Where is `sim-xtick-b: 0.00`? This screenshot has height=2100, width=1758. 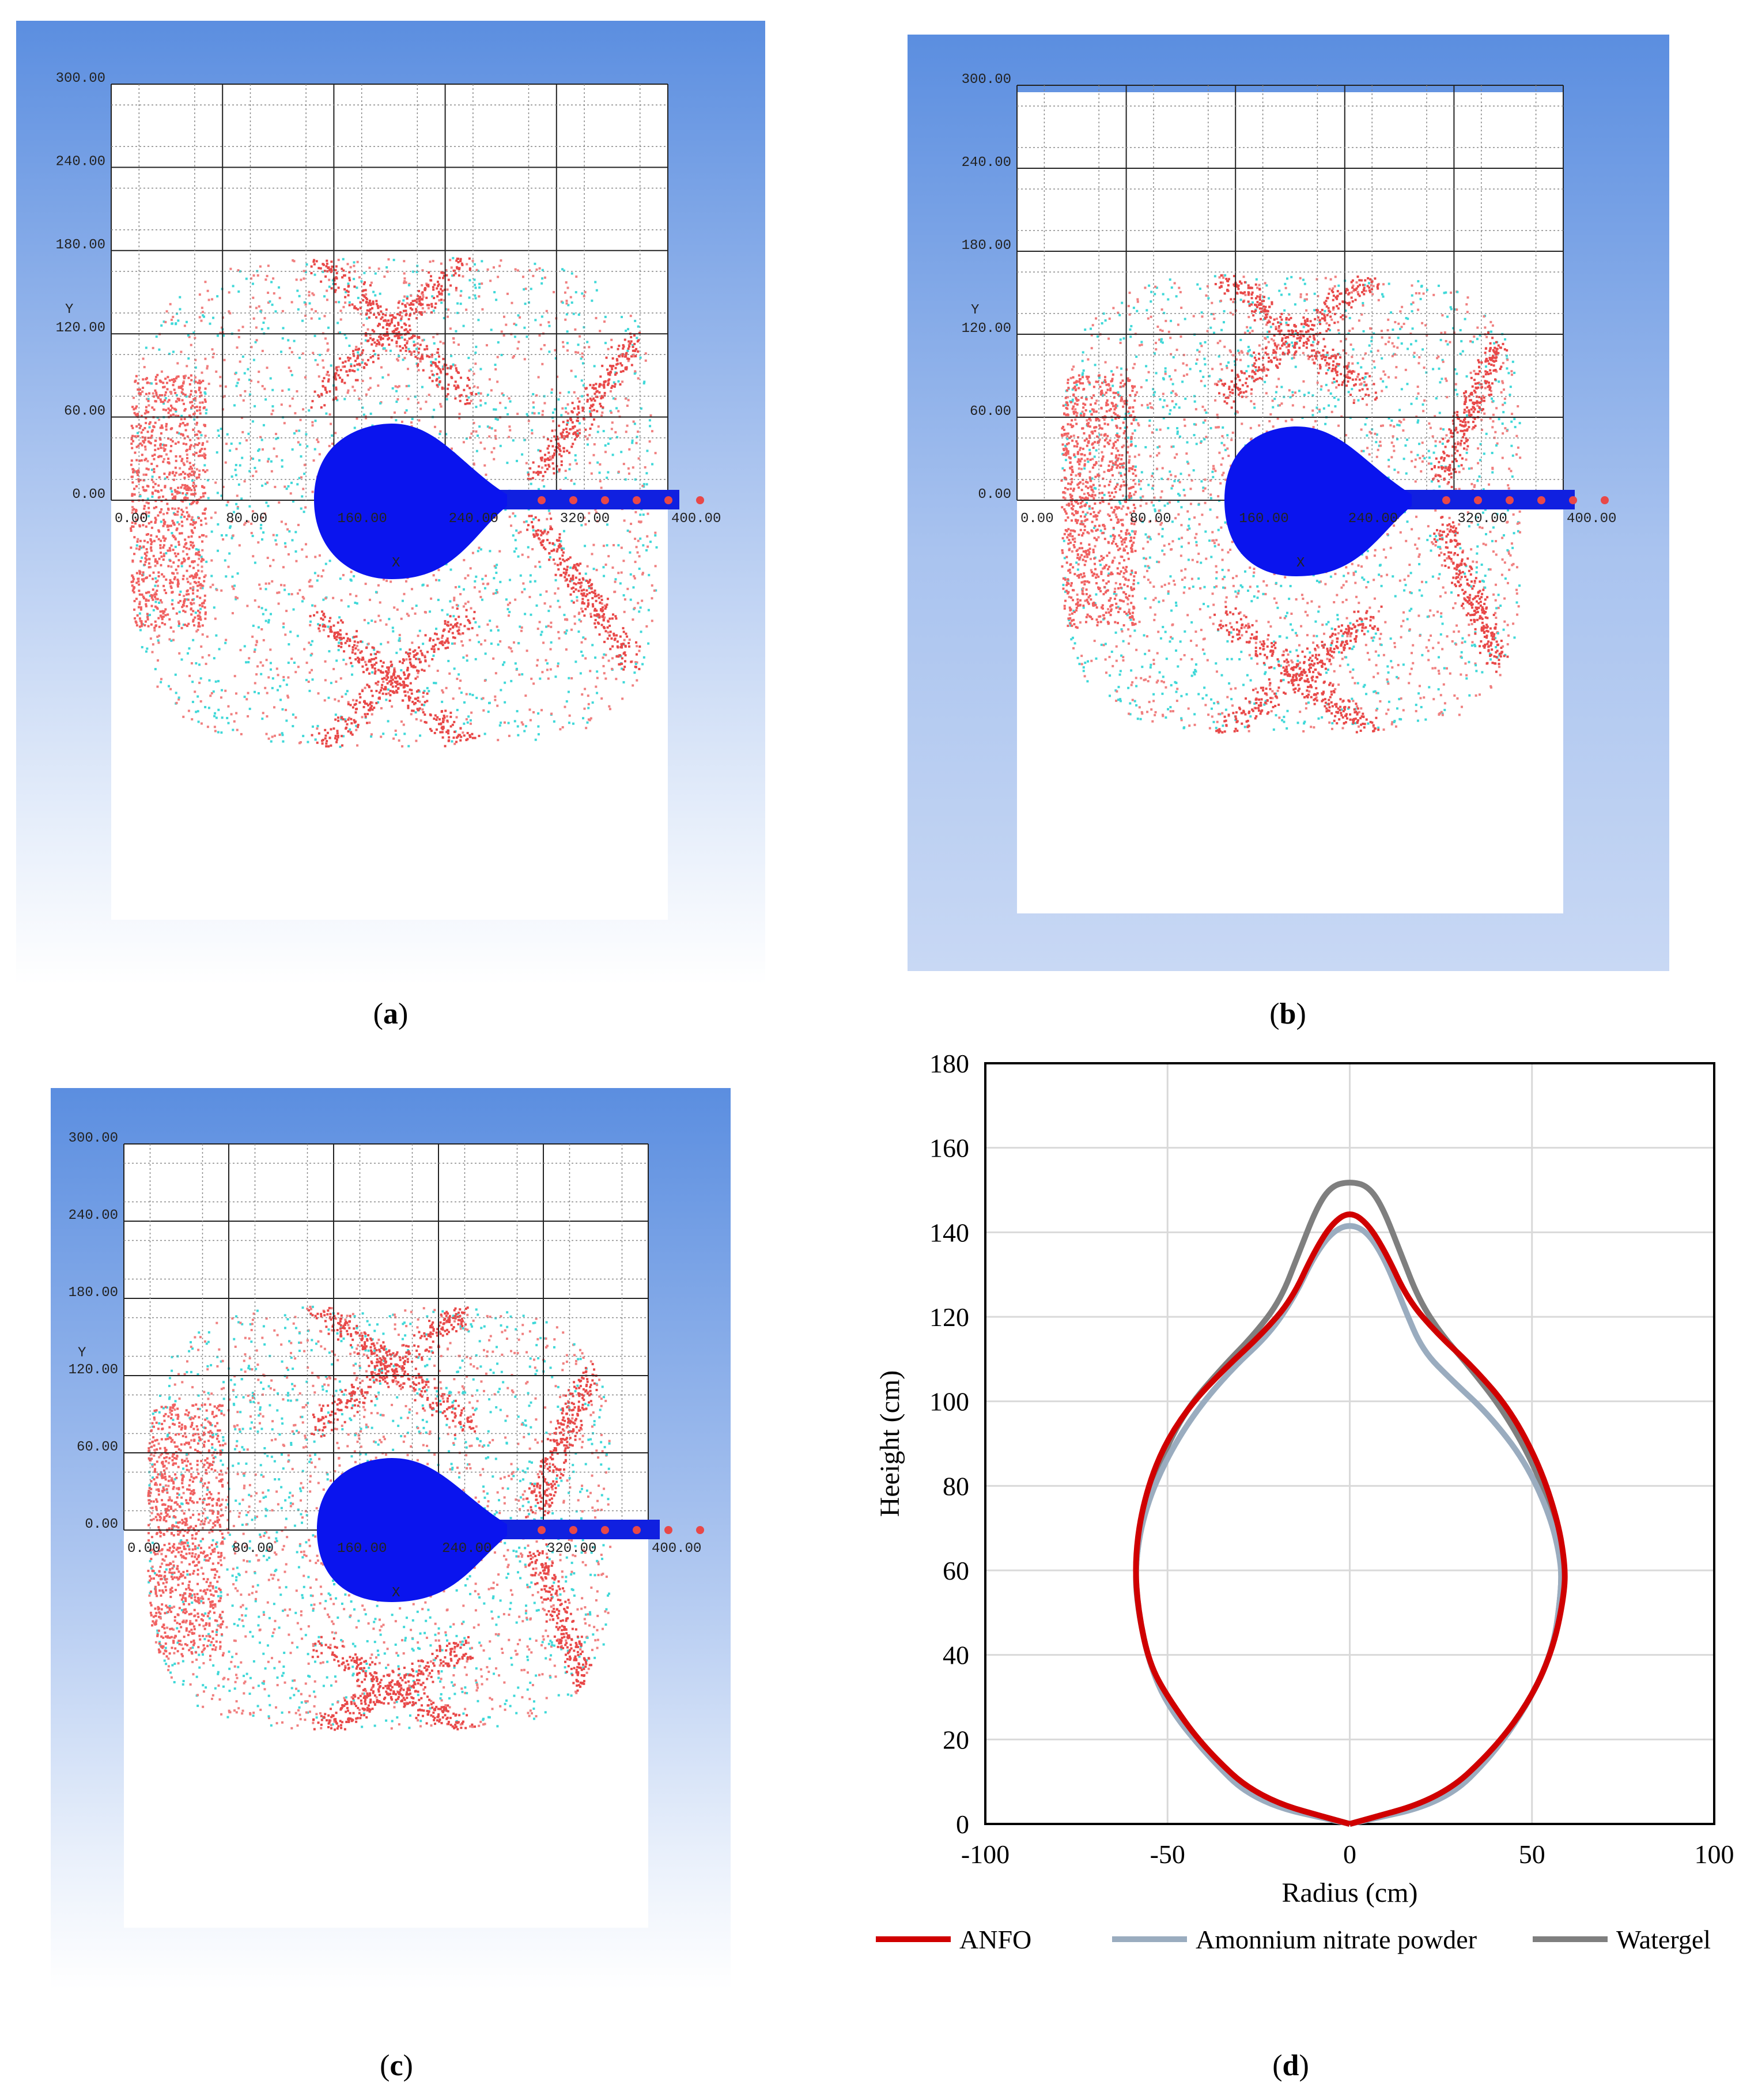 sim-xtick-b: 0.00 is located at coordinates (1037, 519).